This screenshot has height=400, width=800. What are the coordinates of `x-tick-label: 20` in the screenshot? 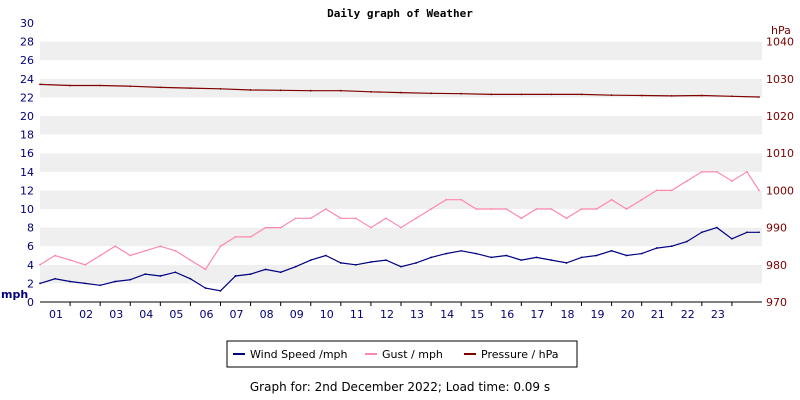 It's located at (628, 314).